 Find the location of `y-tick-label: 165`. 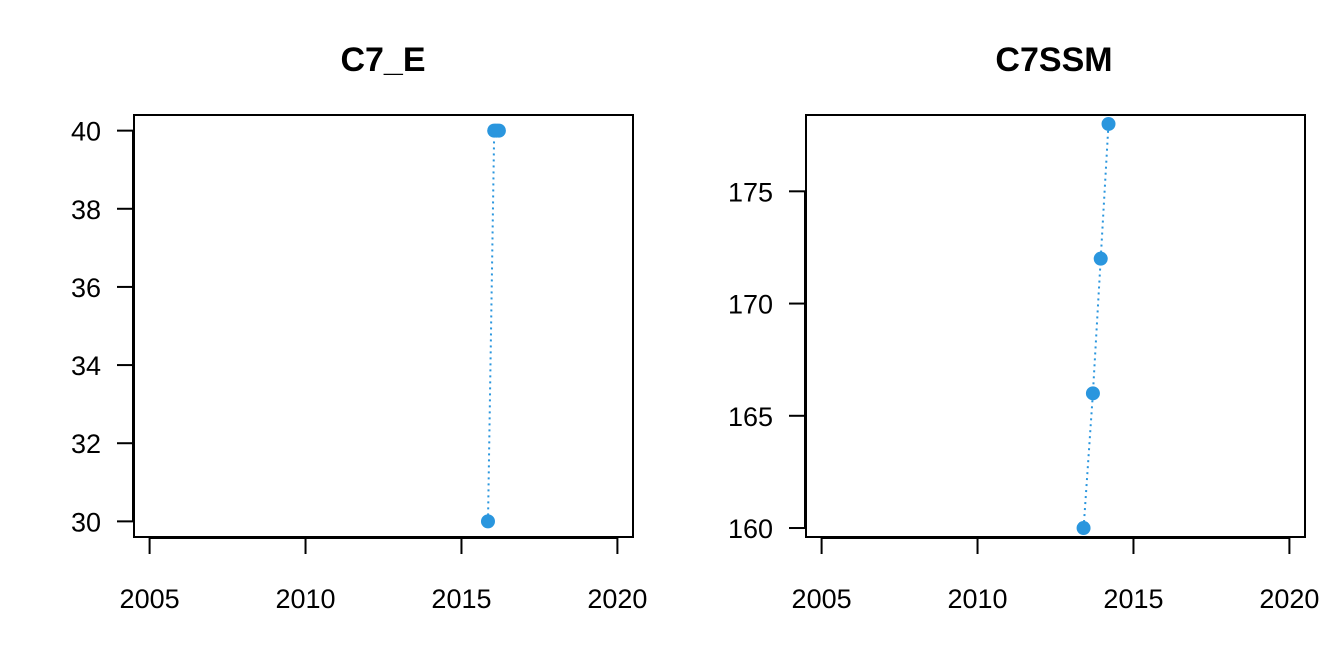

y-tick-label: 165 is located at coordinates (750, 417).